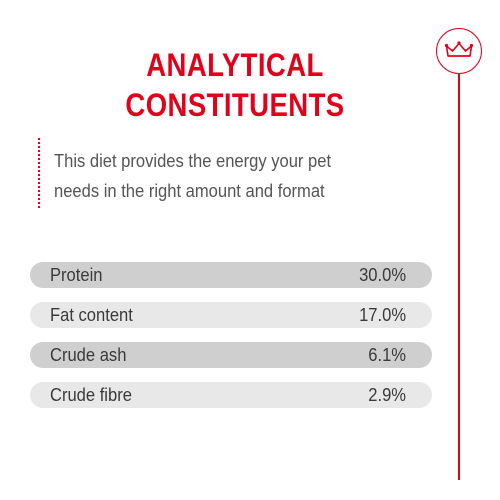 This screenshot has height=500, width=500. What do you see at coordinates (39, 173) in the screenshot?
I see `intro-accent-bar` at bounding box center [39, 173].